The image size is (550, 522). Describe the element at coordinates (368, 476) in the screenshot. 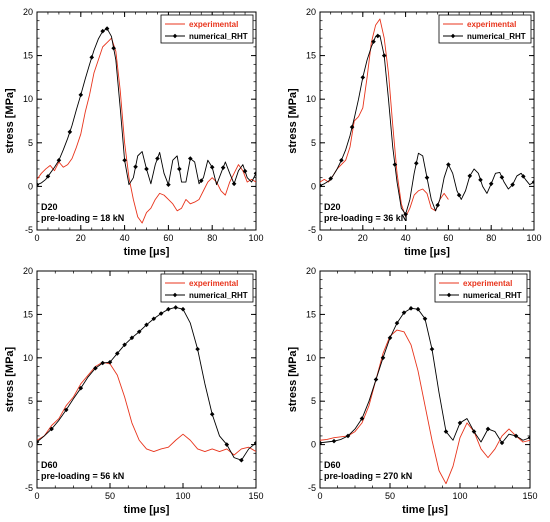

I see `panel-annotation: pre-loading = 270 kN` at that location.